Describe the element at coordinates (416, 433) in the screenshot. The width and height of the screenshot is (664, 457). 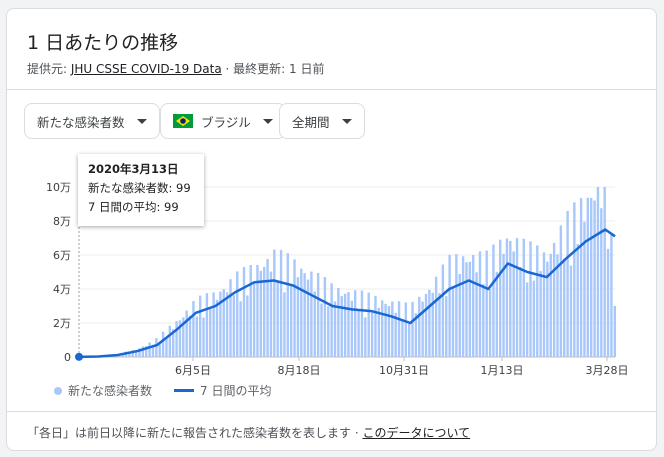
I see `about-data-link: このデータについて` at that location.